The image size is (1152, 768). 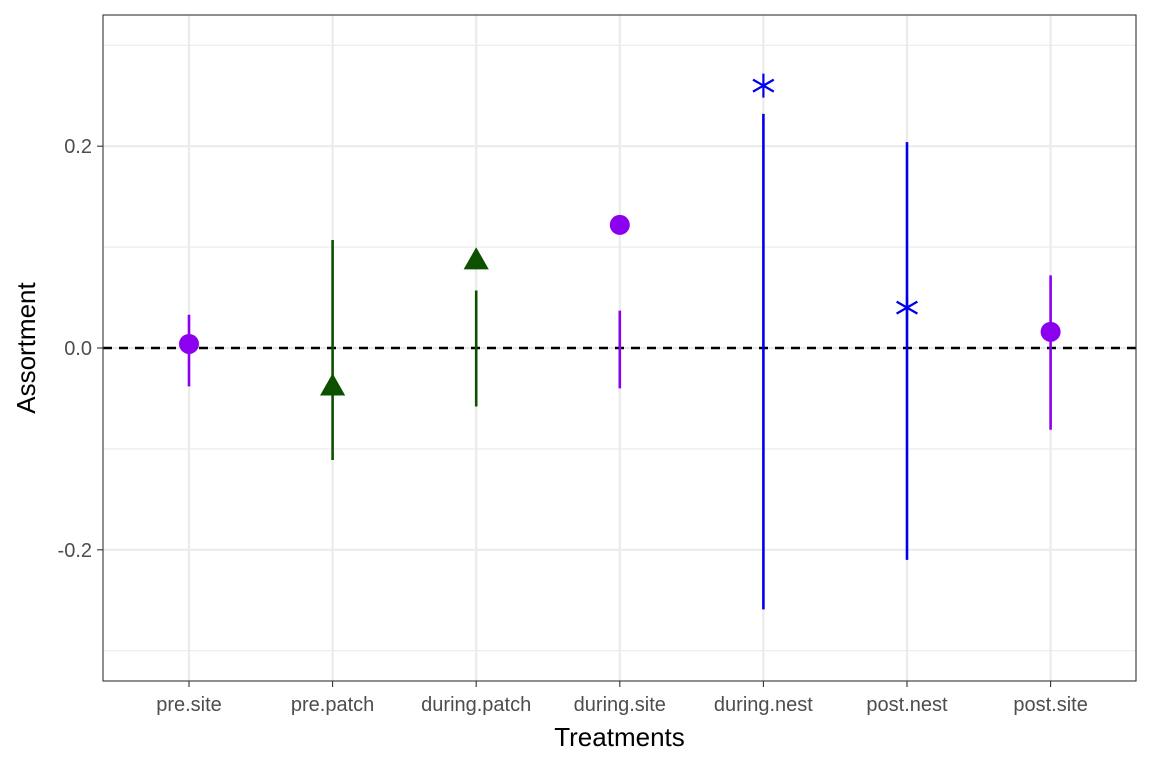 I want to click on point-triangle-pre.patch, so click(x=333, y=384).